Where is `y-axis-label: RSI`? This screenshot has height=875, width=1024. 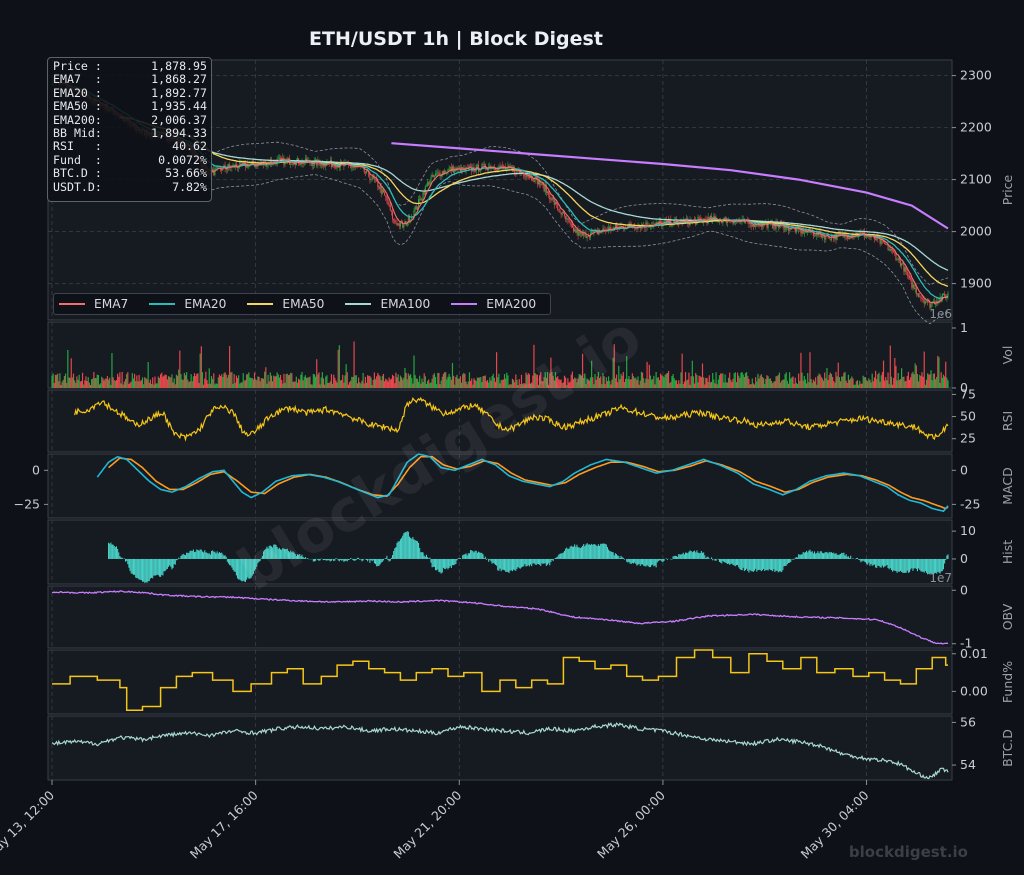 y-axis-label: RSI is located at coordinates (1007, 421).